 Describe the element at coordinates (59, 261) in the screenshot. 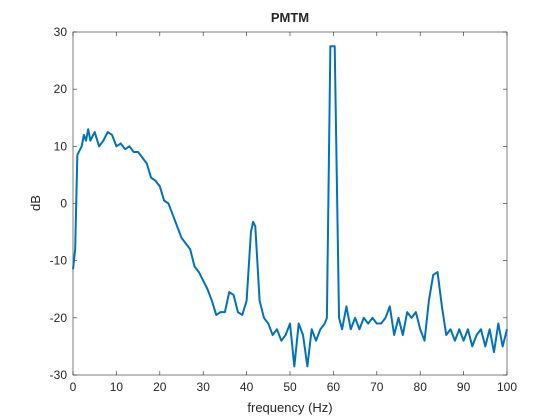

I see `y-tick-label: -10` at that location.